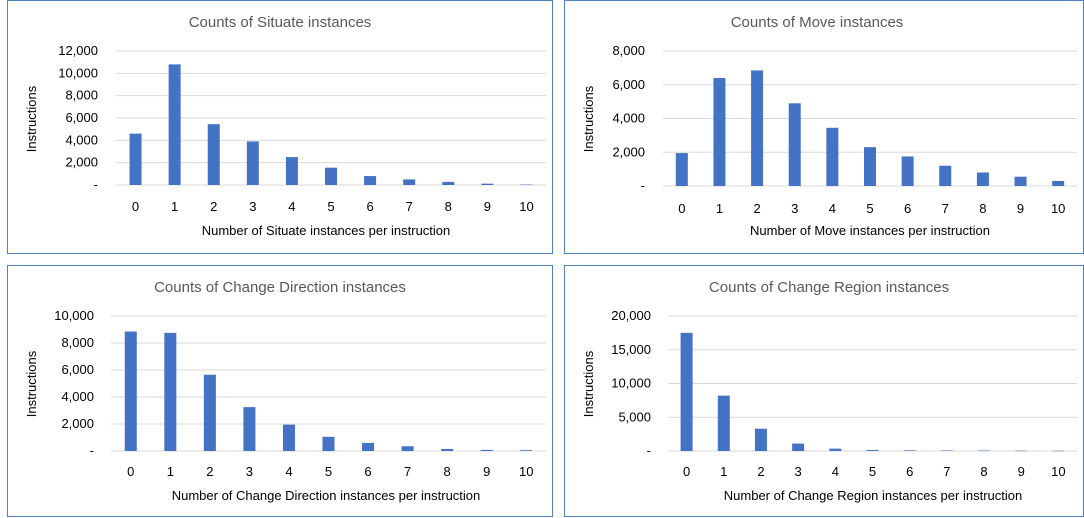 The image size is (1084, 518). What do you see at coordinates (829, 287) in the screenshot?
I see `change-region-chart-title: Counts of Change Region instances` at bounding box center [829, 287].